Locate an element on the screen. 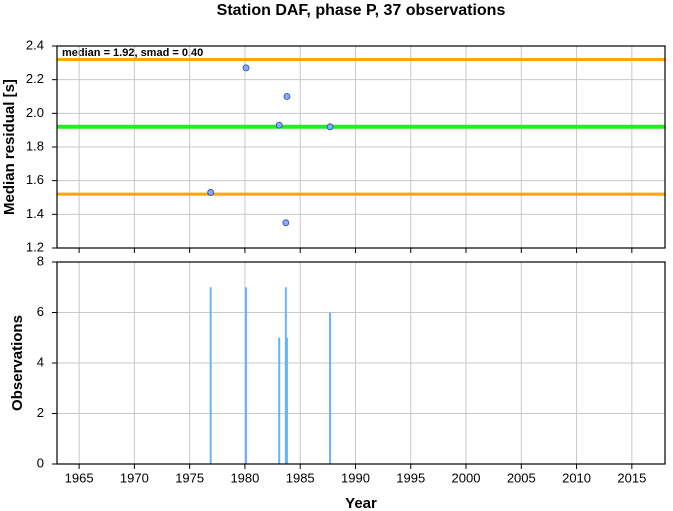  x-tick-label: 1965 is located at coordinates (79, 477).